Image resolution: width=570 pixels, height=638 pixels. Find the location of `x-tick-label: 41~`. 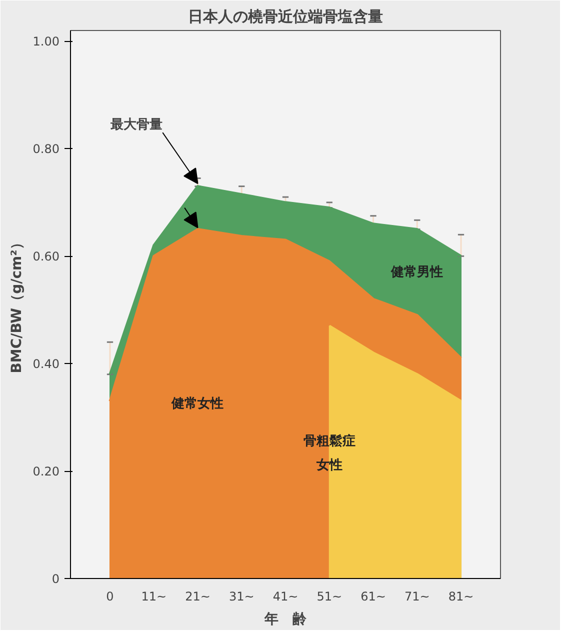

x-tick-label: 41~ is located at coordinates (285, 597).